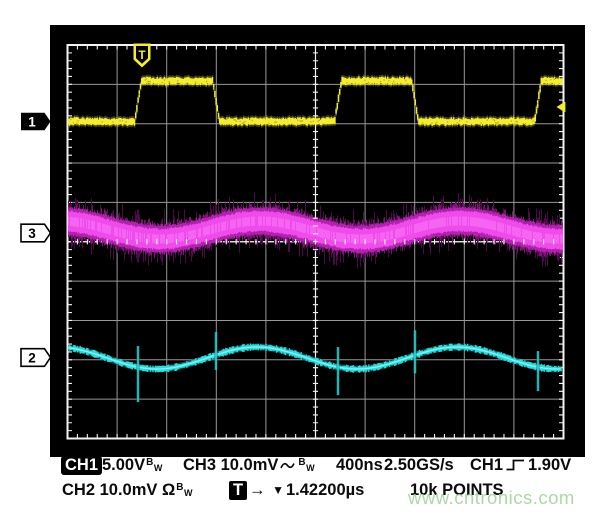  I want to click on svg-text: 1, so click(32, 121).